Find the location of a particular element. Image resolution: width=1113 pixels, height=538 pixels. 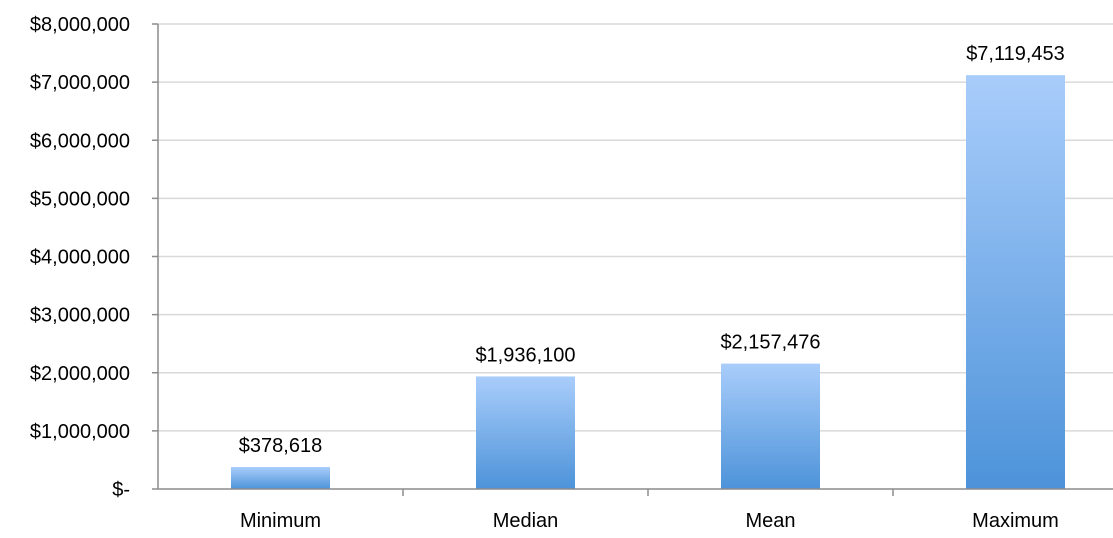

x-tick-label-minimum: Minimum is located at coordinates (280, 521).